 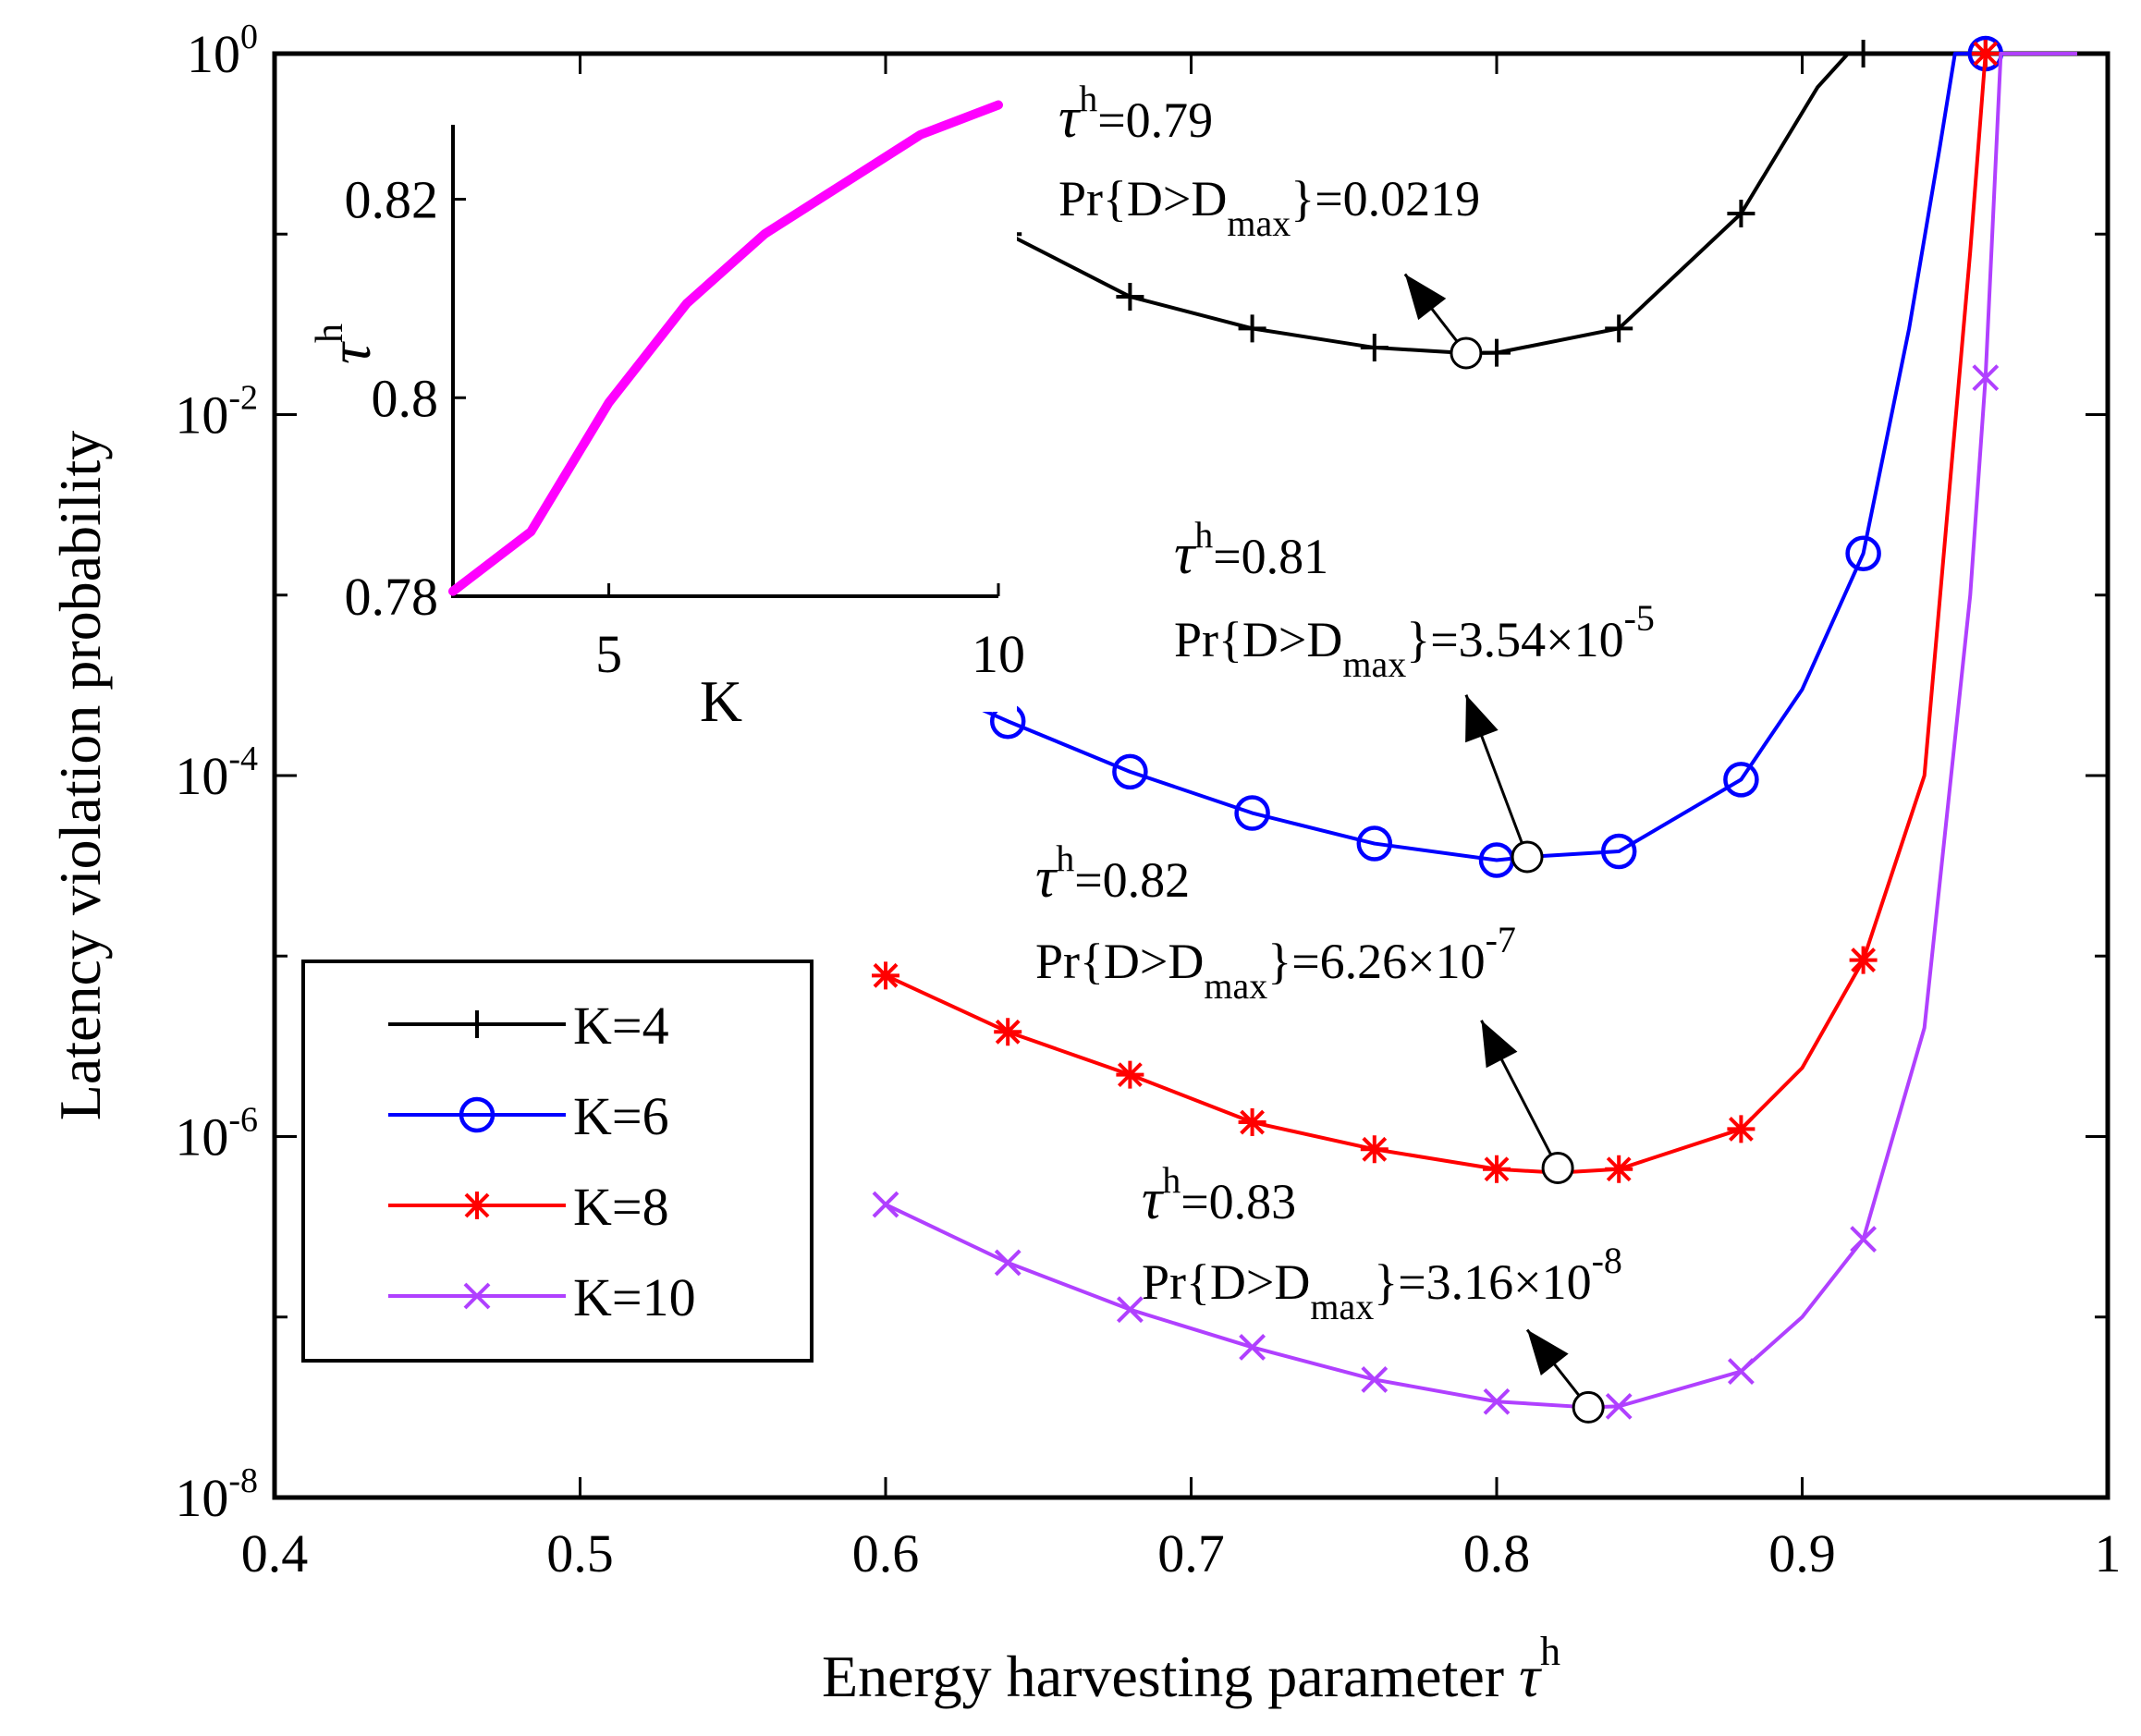 What do you see at coordinates (1270, 224) in the screenshot?
I see `annotation-k-4: τh=0.79 Pr{D>Dmax}=0.0219` at bounding box center [1270, 224].